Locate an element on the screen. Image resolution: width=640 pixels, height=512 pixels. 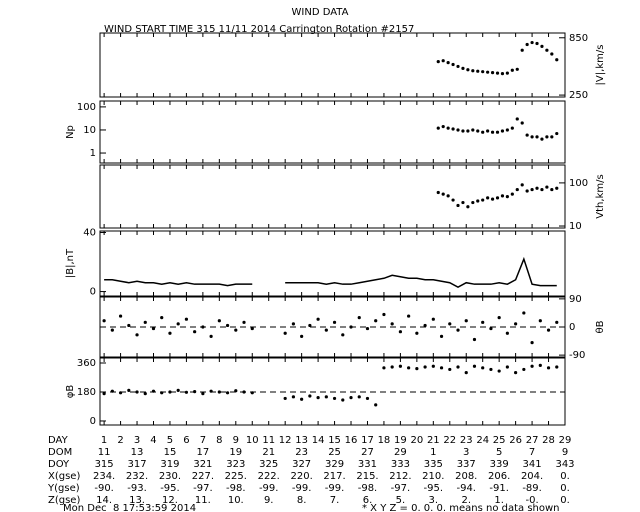
table-cell: -91. is located at coordinates (499, 488).